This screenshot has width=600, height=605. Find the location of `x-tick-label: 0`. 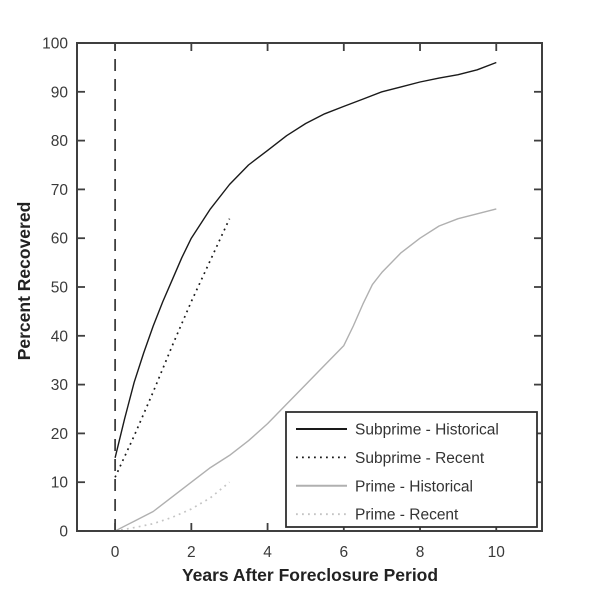

x-tick-label: 0 is located at coordinates (115, 552).